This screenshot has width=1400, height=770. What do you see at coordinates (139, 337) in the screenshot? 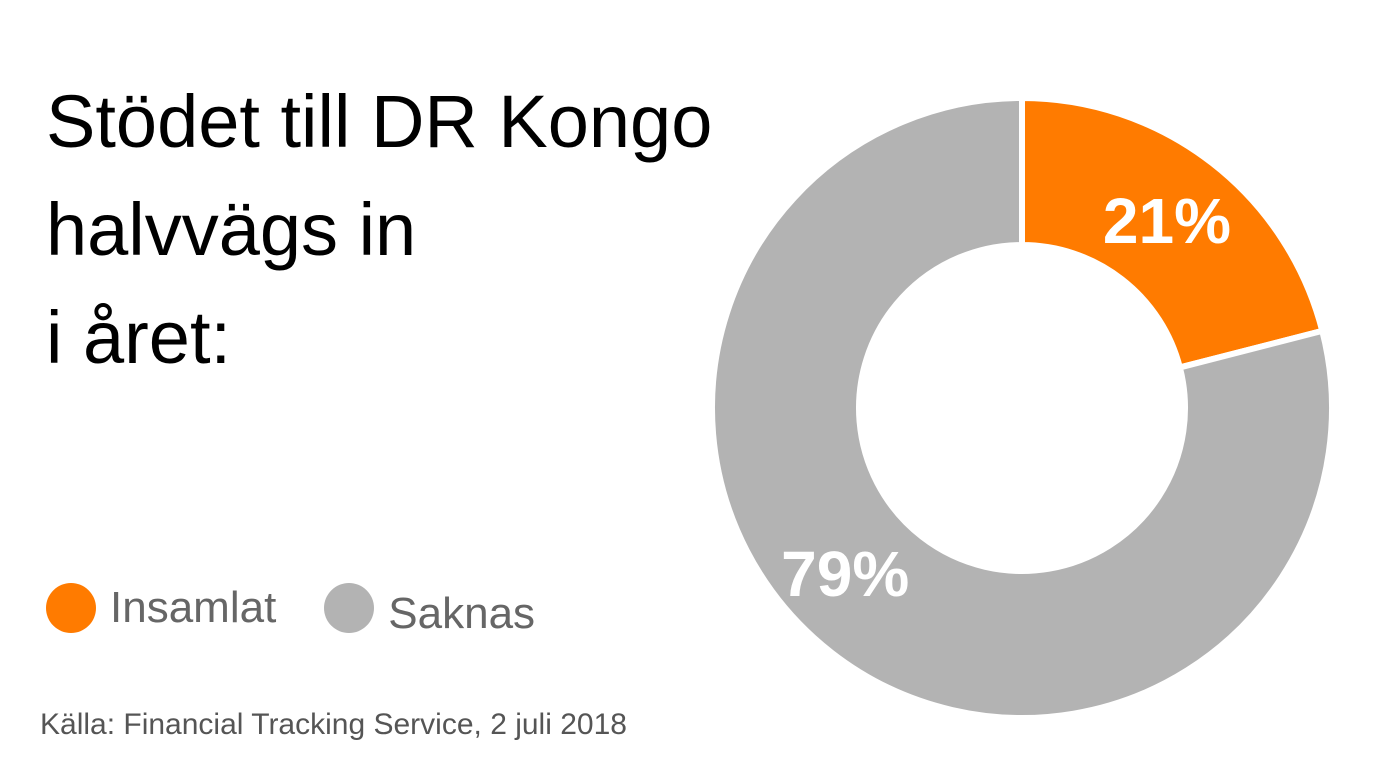
I see `title-line-3: i året:` at bounding box center [139, 337].